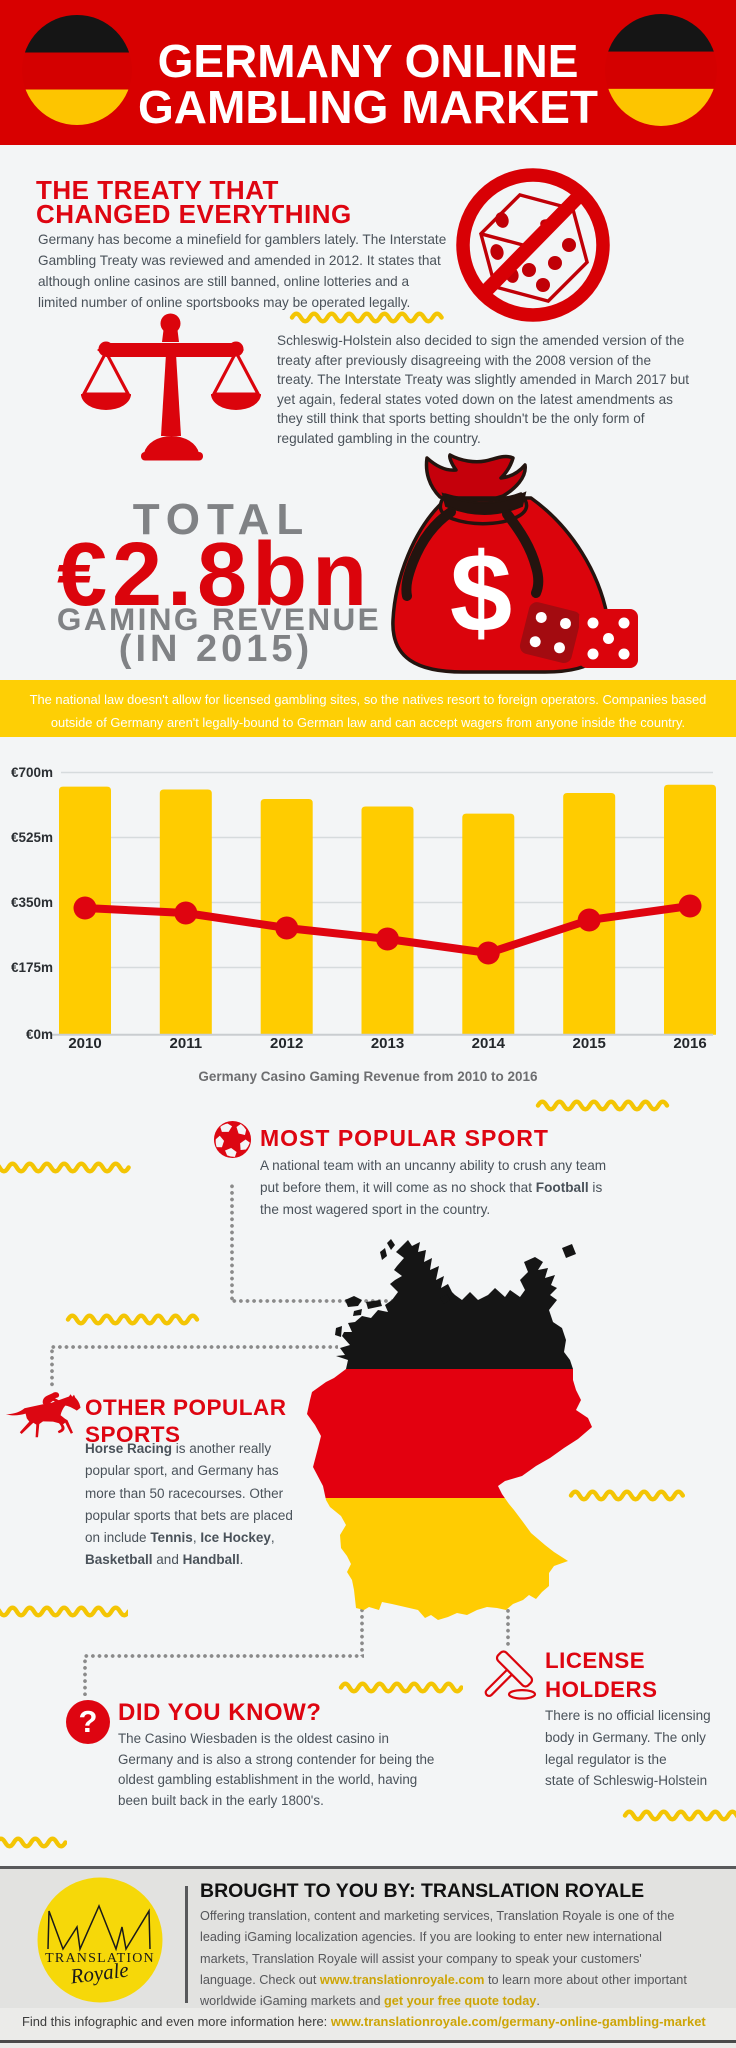  Describe the element at coordinates (84, 1043) in the screenshot. I see `svg-text: 2010` at that location.